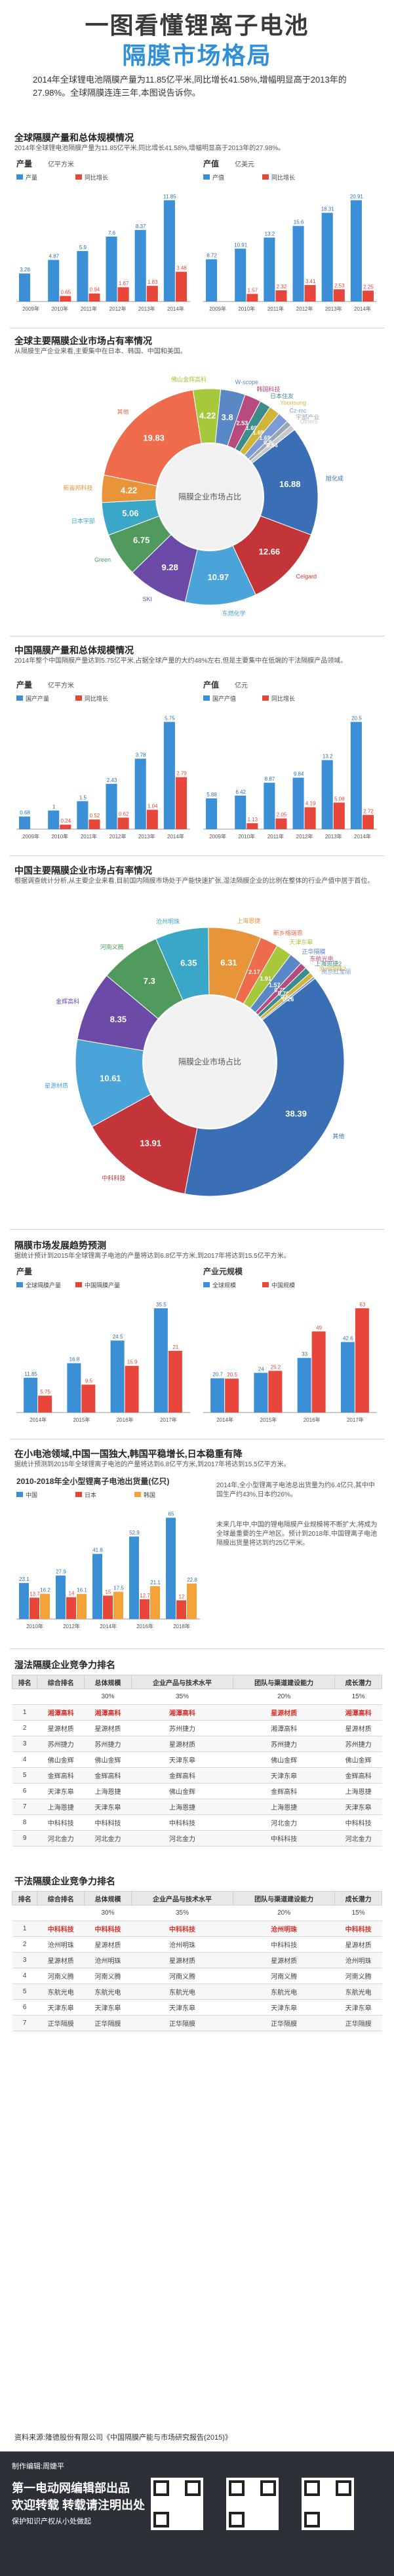  I want to click on section-title-dry: 干法隔膜企业竞争力排名, so click(64, 1881).